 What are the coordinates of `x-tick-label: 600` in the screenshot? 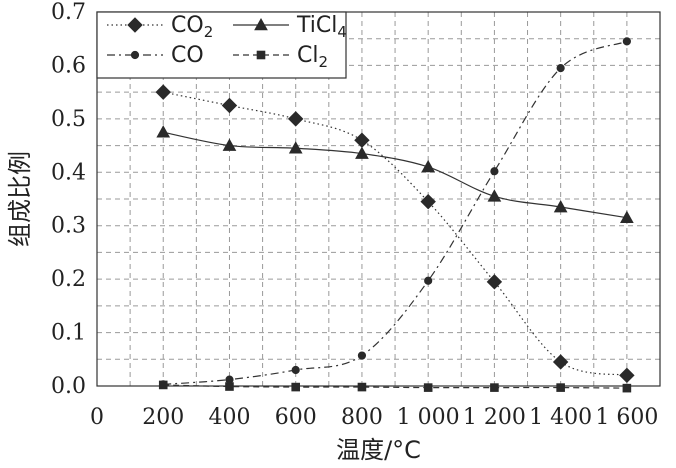 It's located at (296, 417).